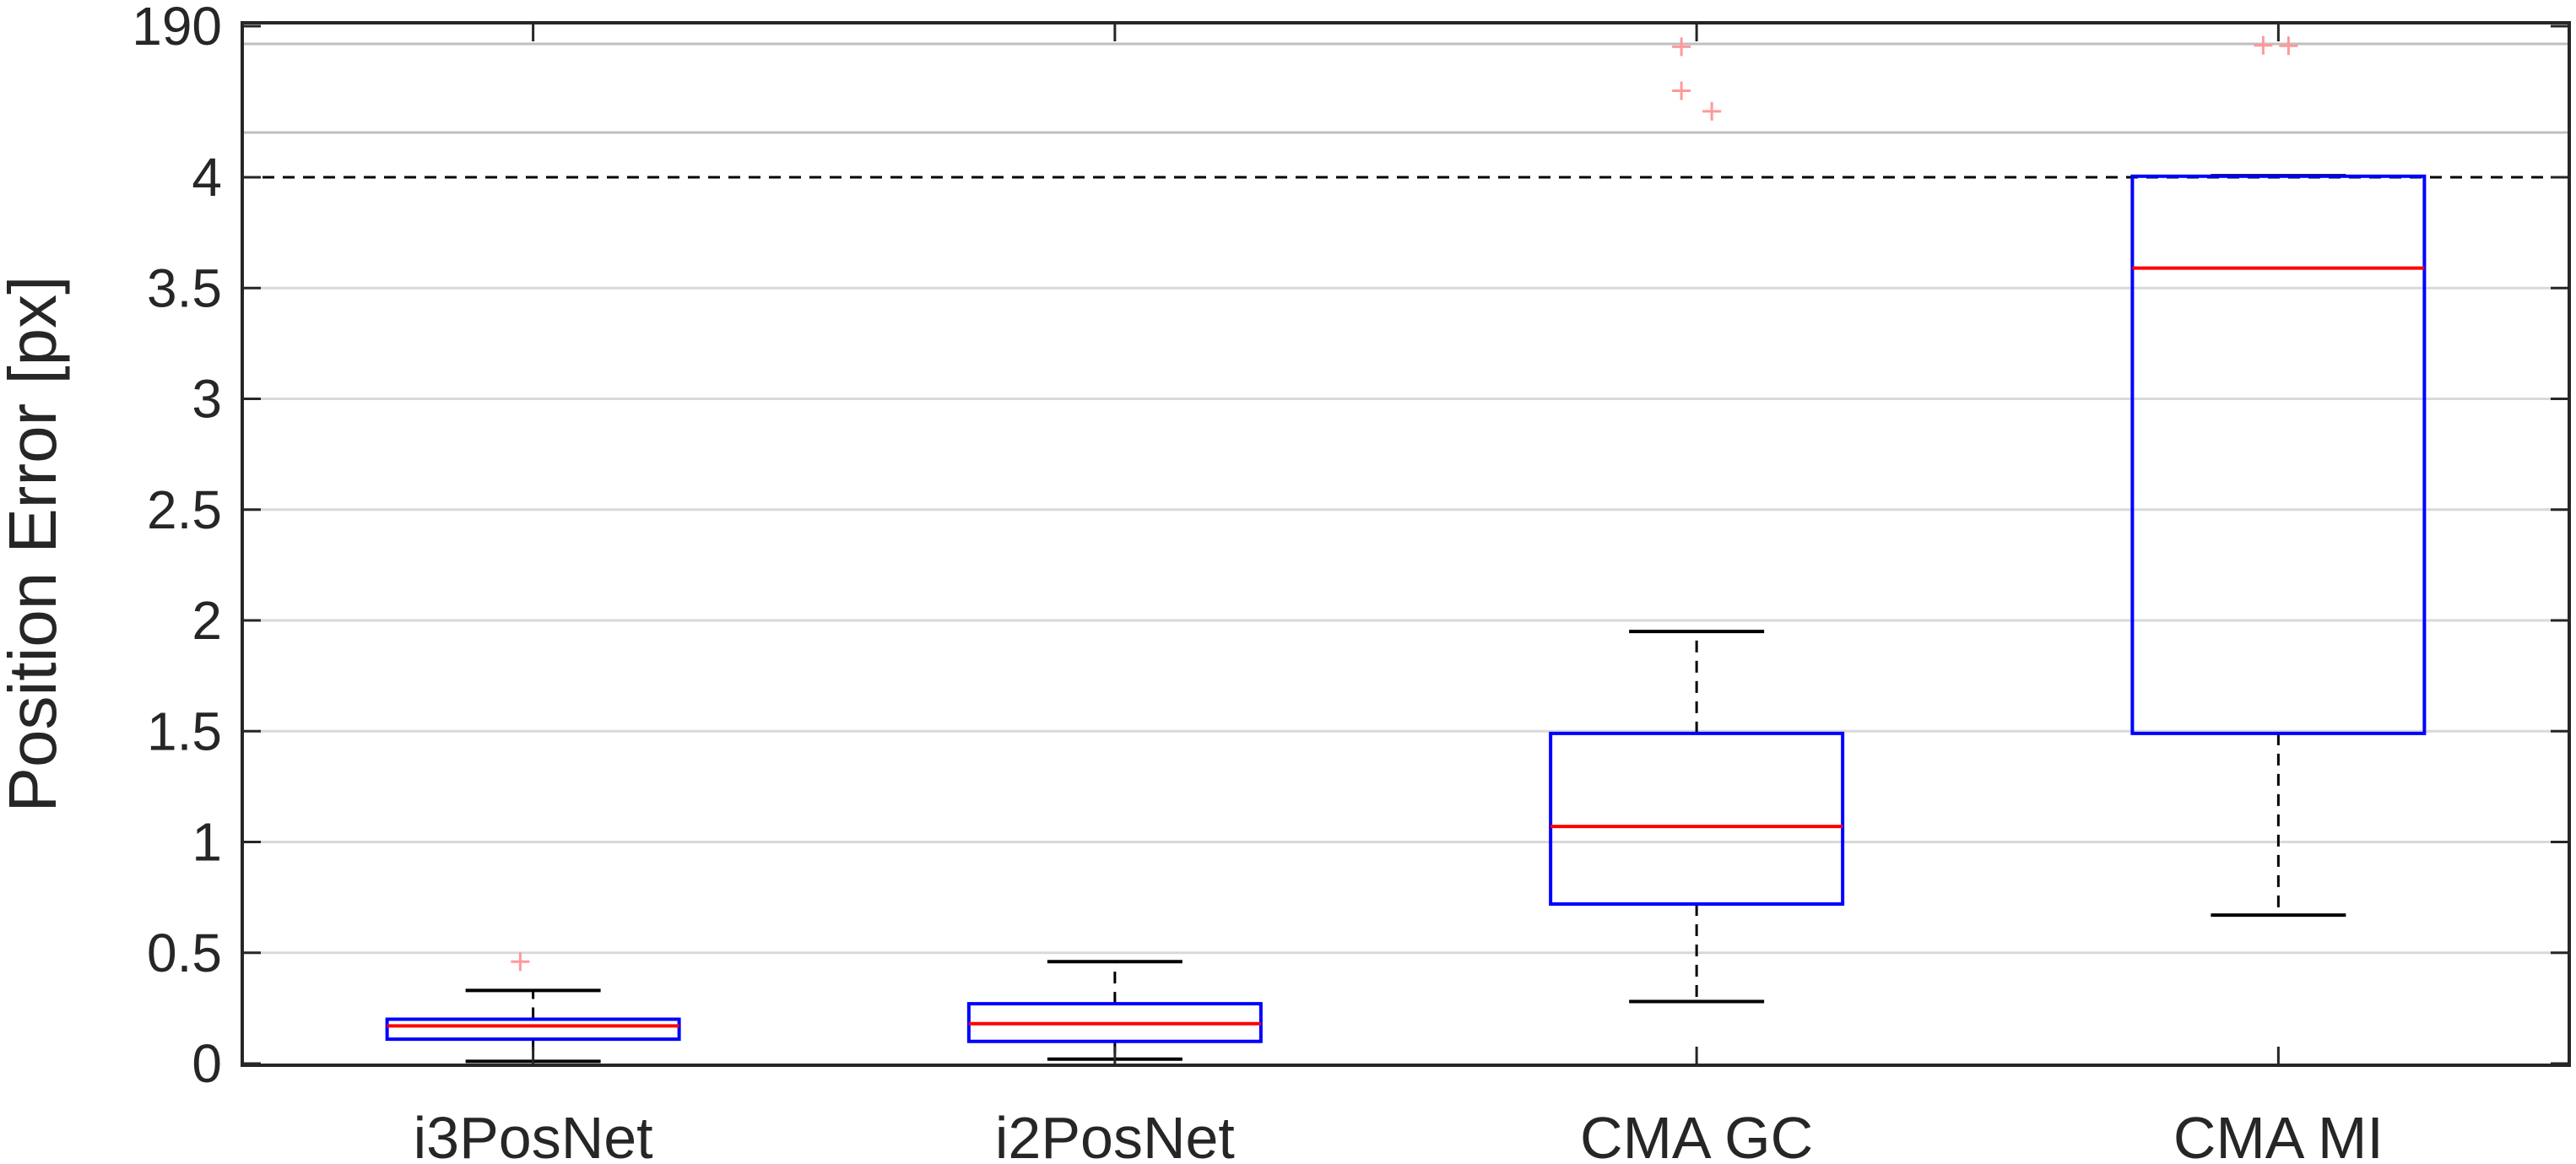  Describe the element at coordinates (207, 842) in the screenshot. I see `y-tick-label: 1` at that location.